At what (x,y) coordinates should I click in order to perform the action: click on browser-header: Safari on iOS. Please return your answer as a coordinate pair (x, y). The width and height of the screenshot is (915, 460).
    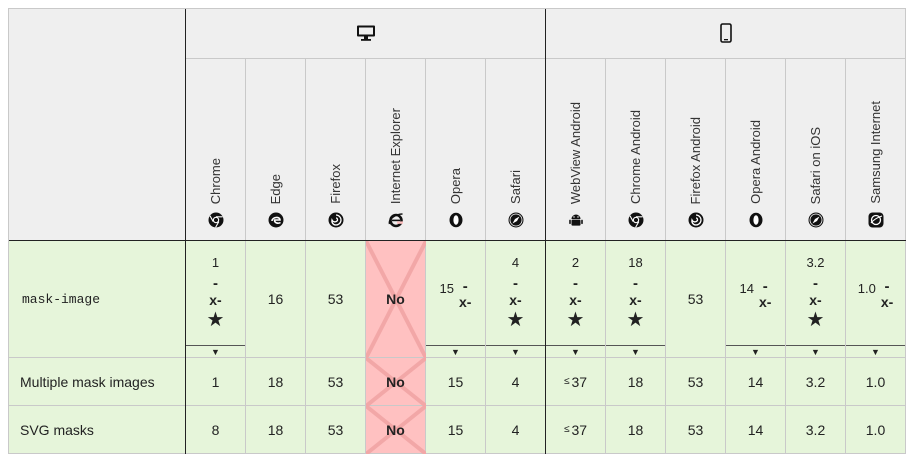
    Looking at the image, I should click on (816, 150).